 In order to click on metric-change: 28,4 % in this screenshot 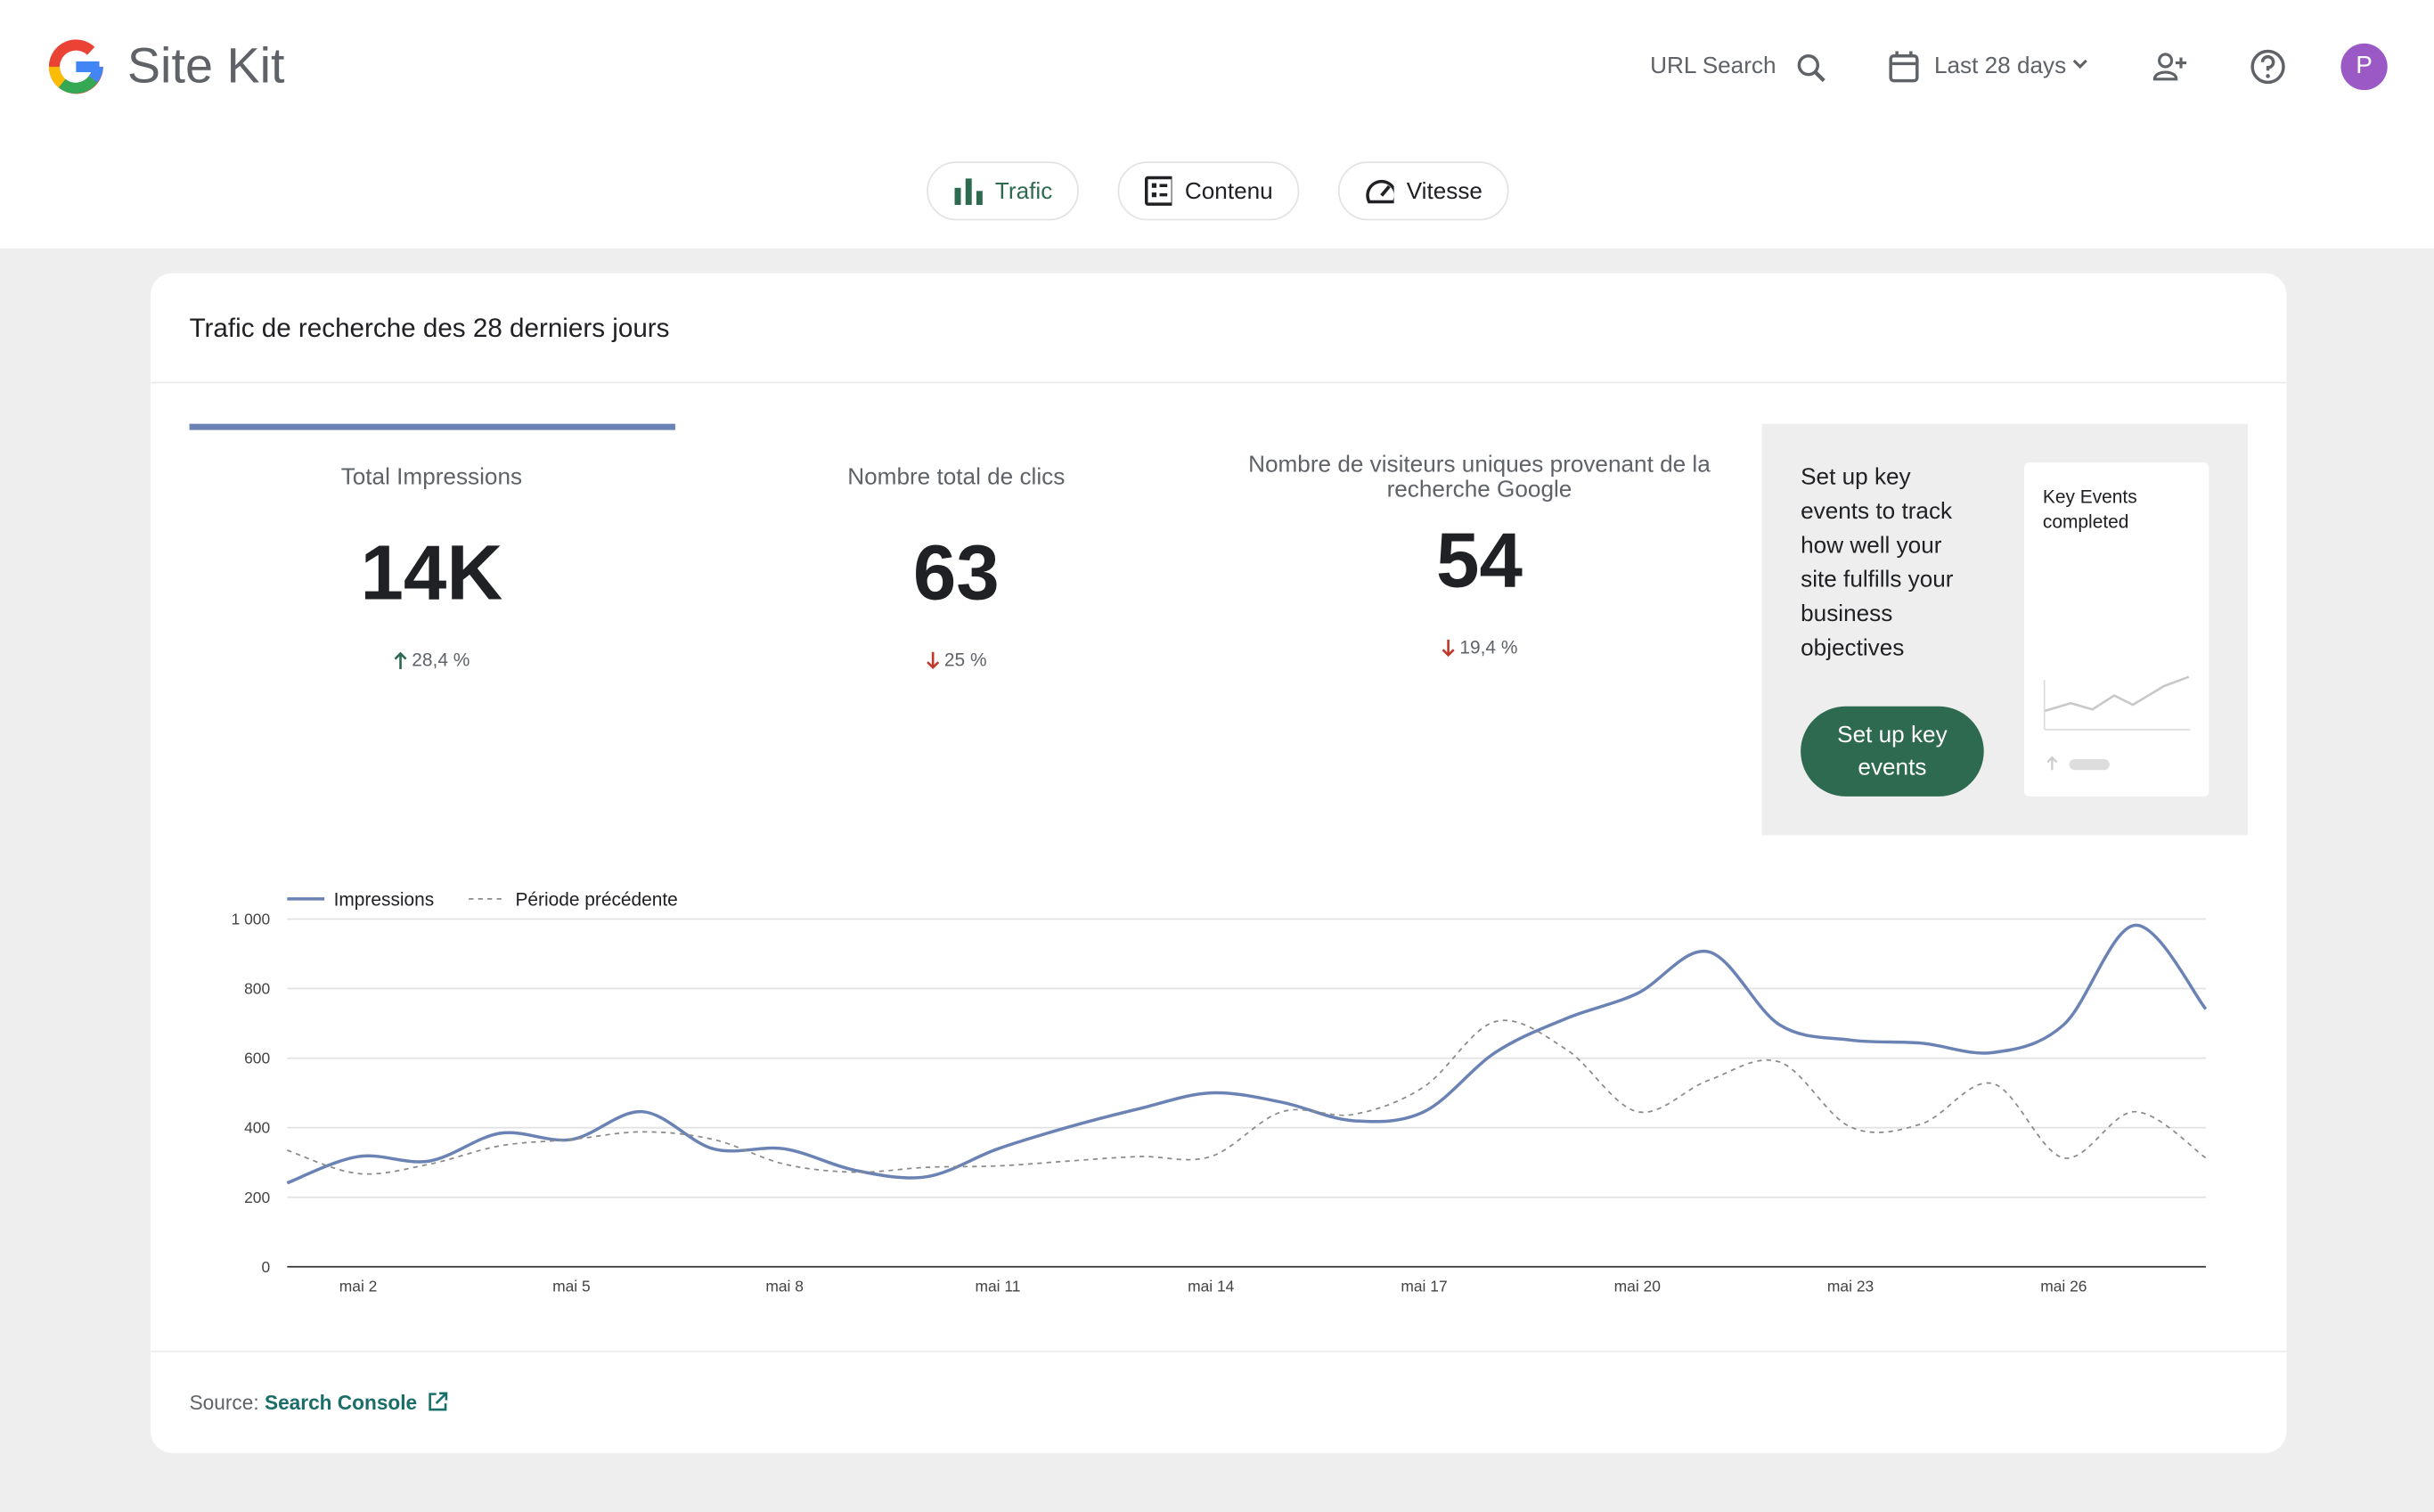, I will do `click(433, 660)`.